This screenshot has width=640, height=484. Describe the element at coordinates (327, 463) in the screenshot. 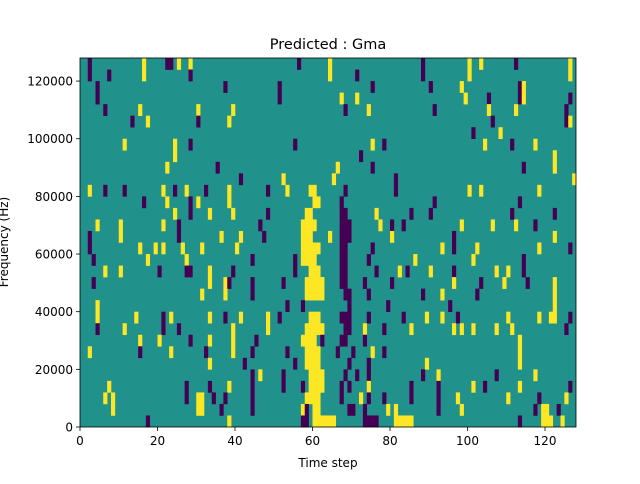

I see `x-axis-label: Time step` at that location.